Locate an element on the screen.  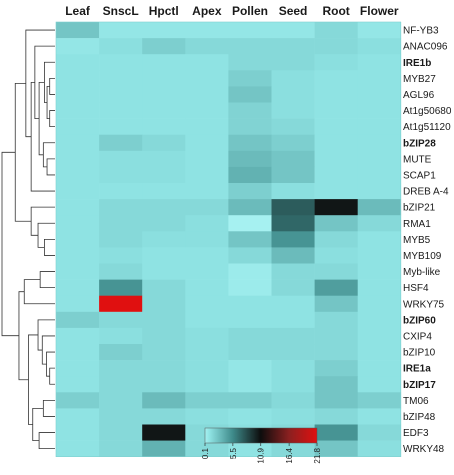
color-scale-legend: 0.1 5.5 10.9 16.4 21.8 is located at coordinates (261, 445).